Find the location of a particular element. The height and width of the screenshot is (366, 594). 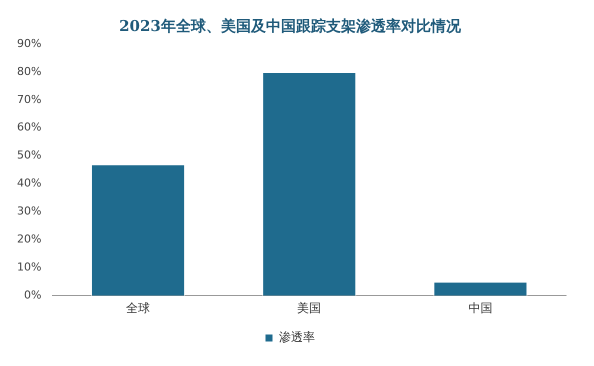

y-tick-label: 60% is located at coordinates (29, 127).